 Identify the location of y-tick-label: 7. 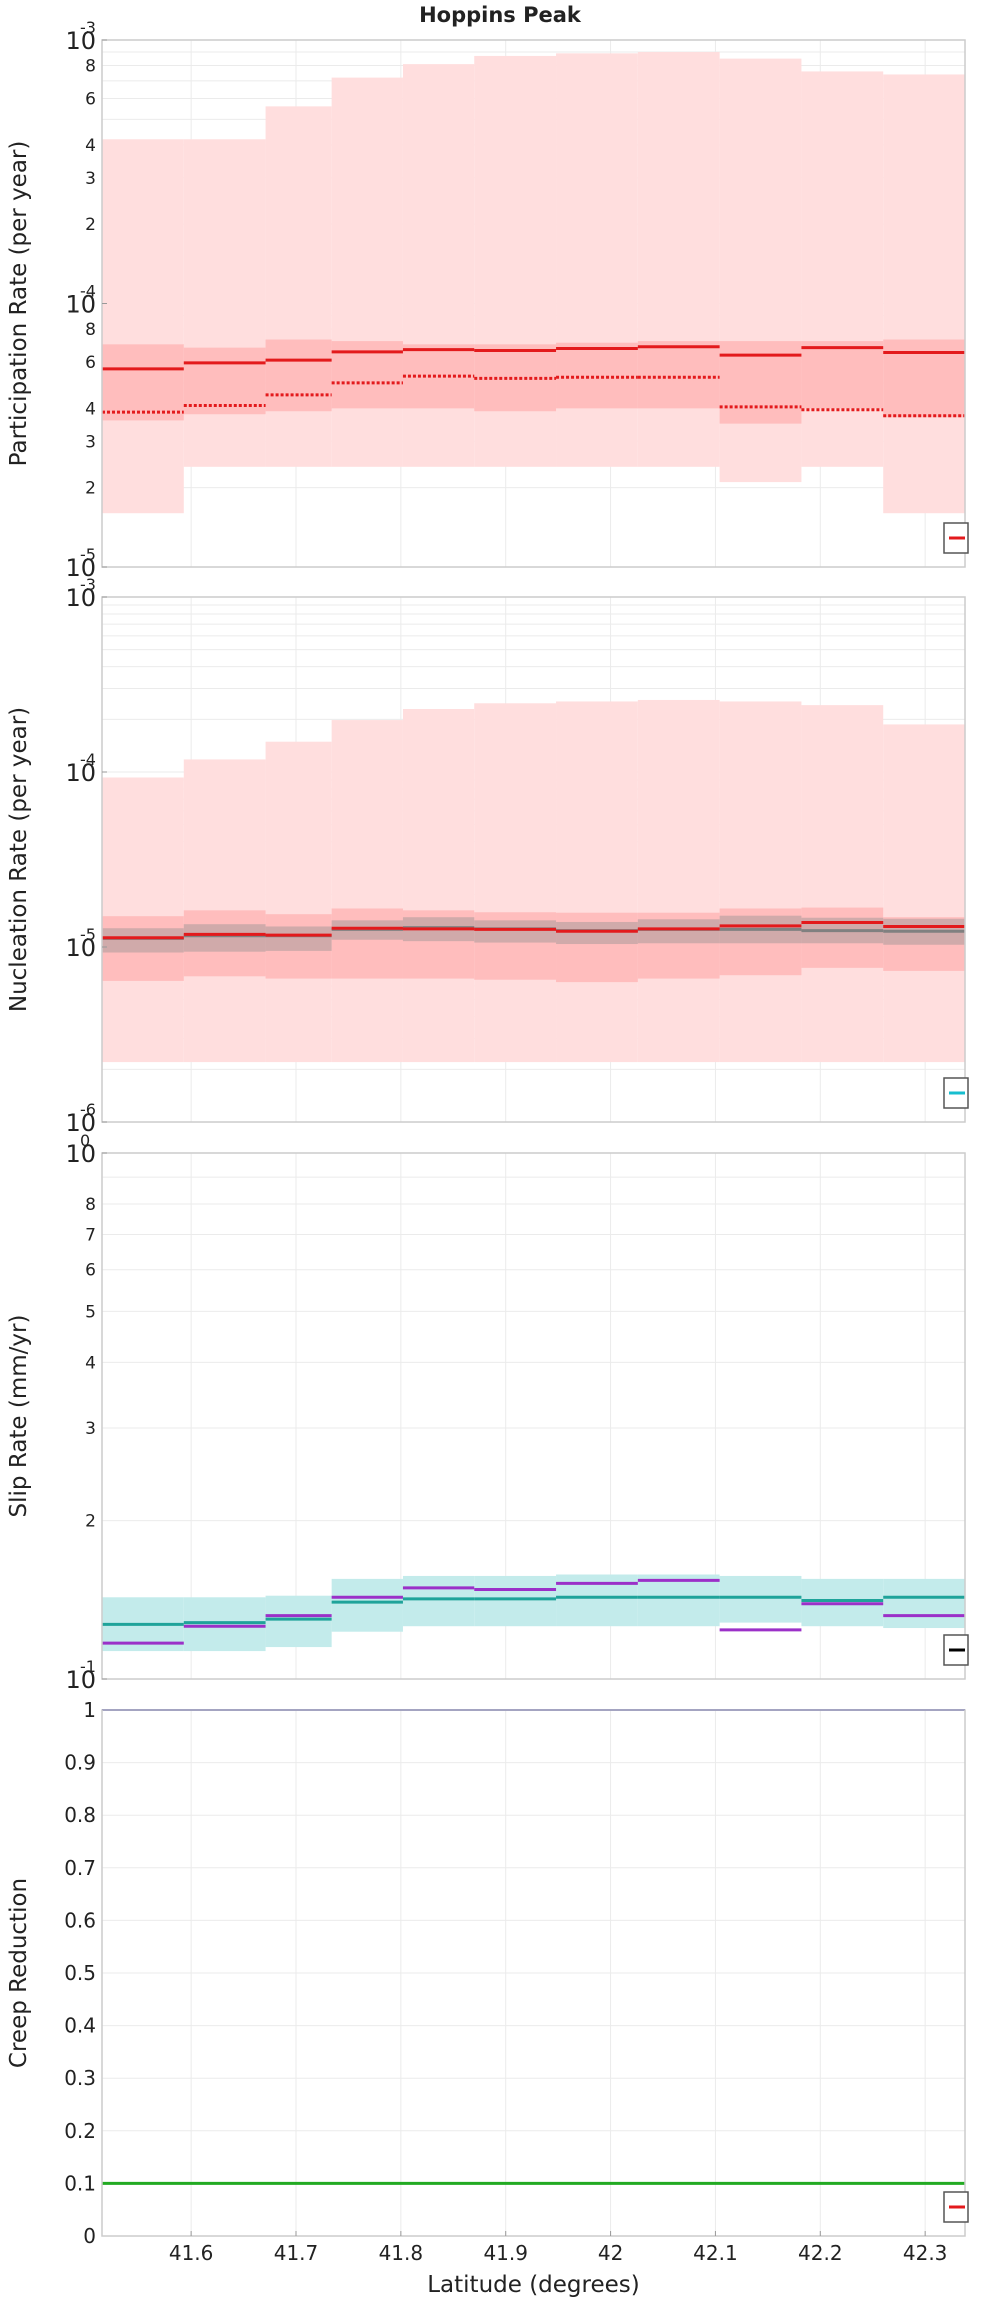
(90, 1235).